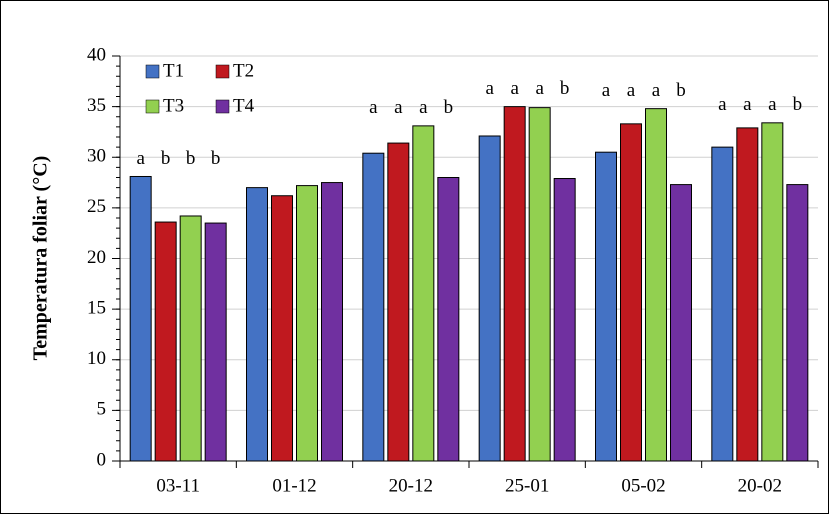  I want to click on x-tick-label: 03-11, so click(178, 485).